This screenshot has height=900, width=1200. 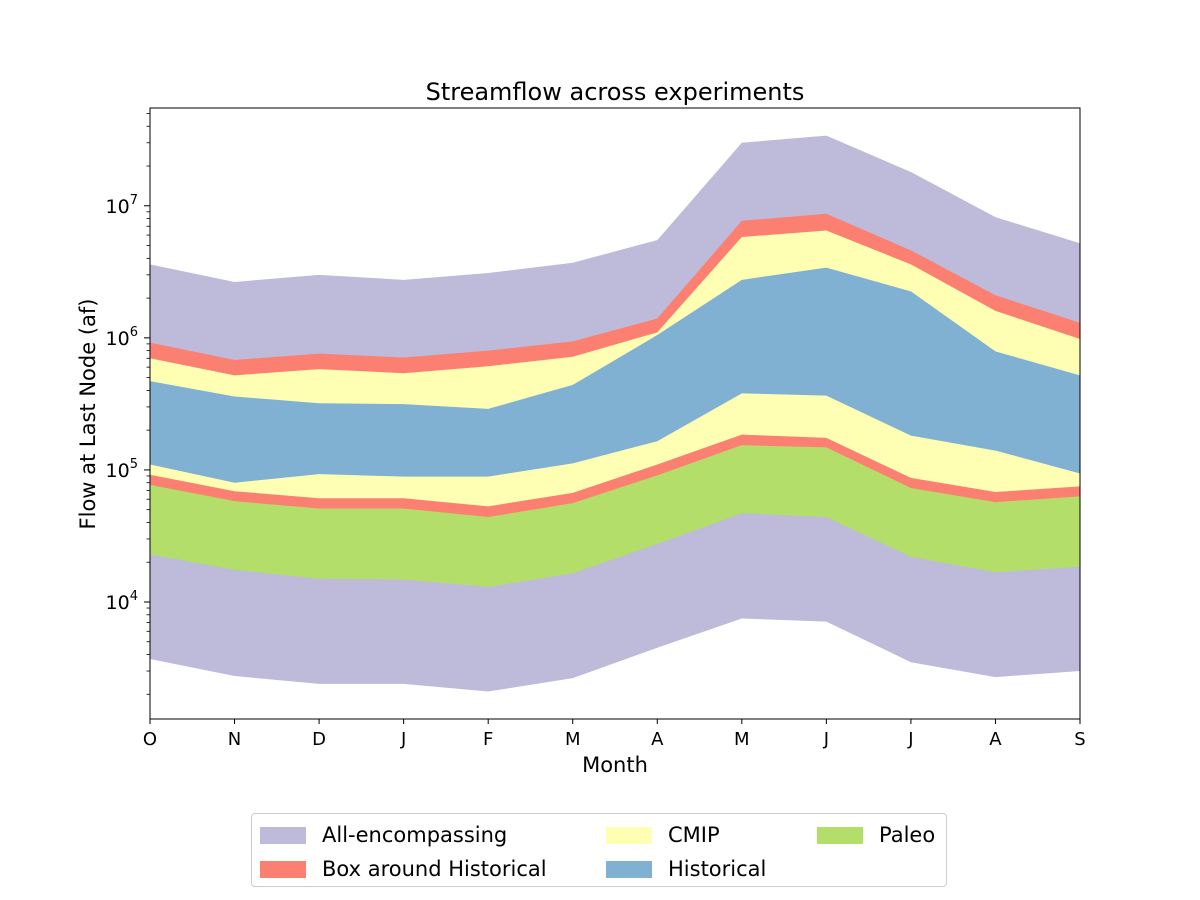 What do you see at coordinates (150, 739) in the screenshot?
I see `x-tick-label: O` at bounding box center [150, 739].